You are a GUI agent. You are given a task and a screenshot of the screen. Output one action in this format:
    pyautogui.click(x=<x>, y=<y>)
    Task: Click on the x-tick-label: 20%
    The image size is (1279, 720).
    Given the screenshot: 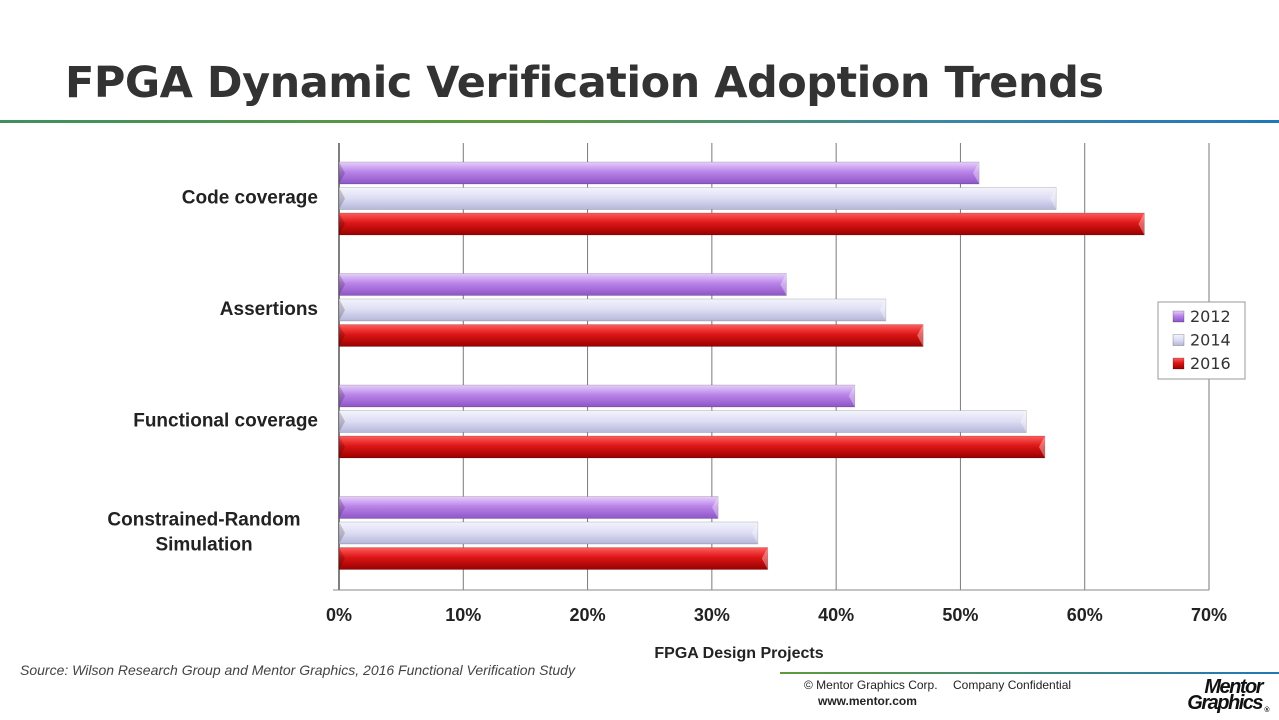 What is the action you would take?
    pyautogui.click(x=588, y=615)
    